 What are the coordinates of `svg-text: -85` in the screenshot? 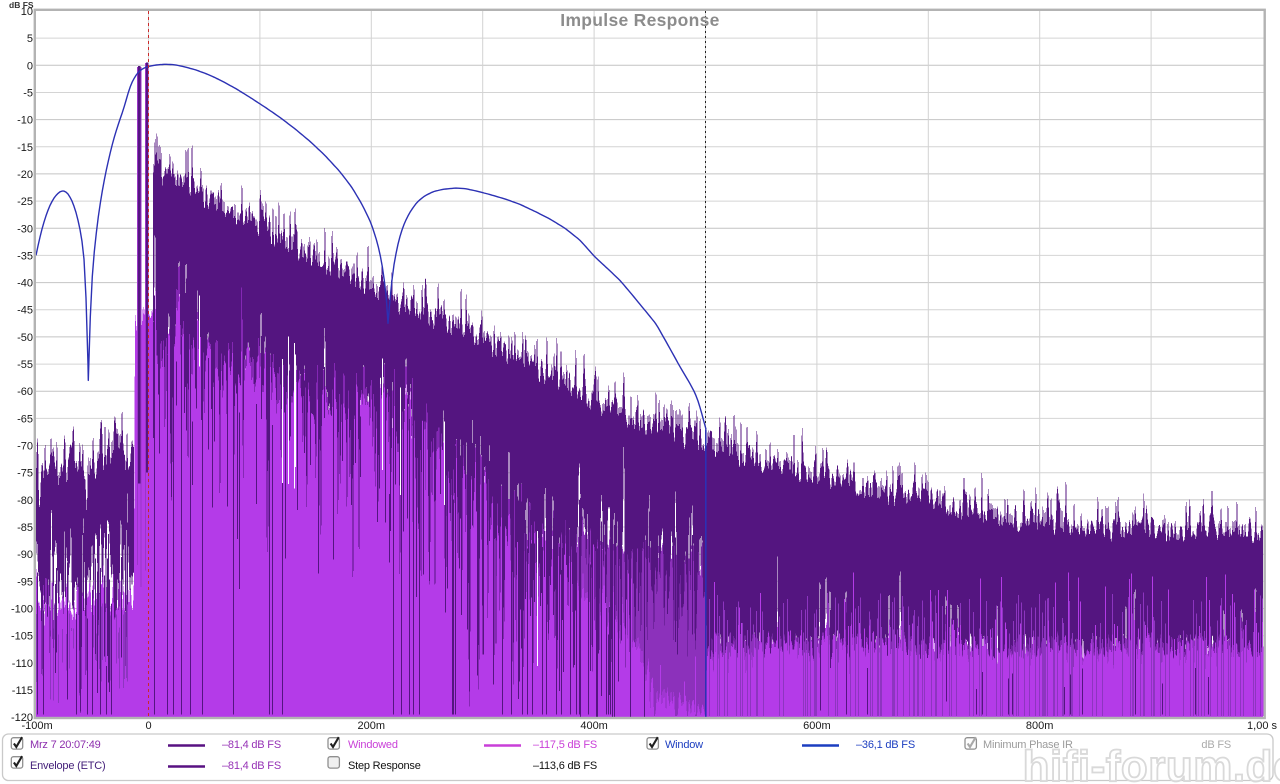 It's located at (25, 528).